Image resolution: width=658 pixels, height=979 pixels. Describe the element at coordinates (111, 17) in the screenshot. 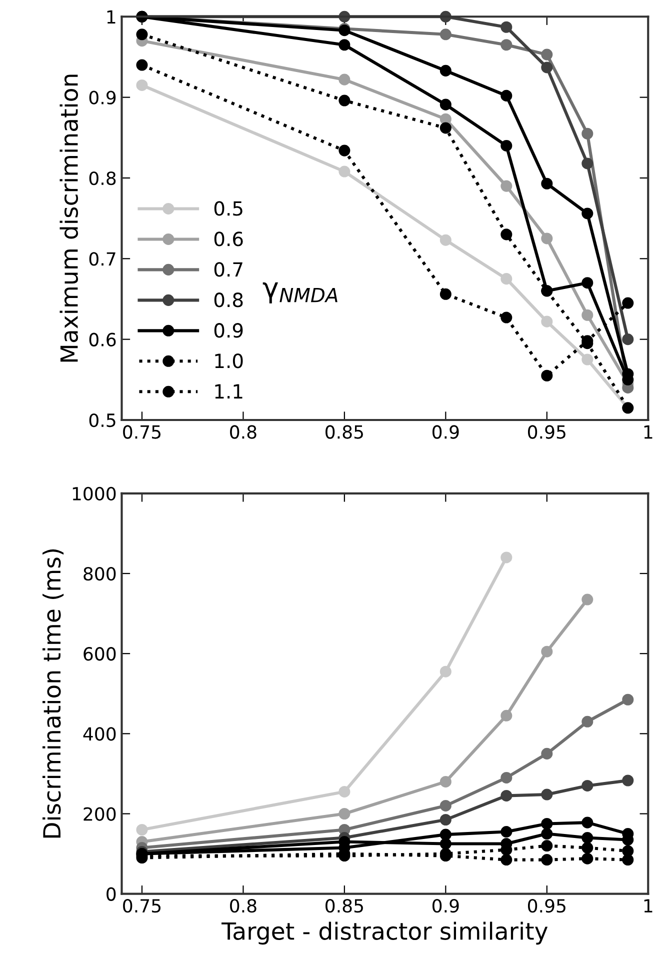

I see `y-tick-label: 1` at that location.